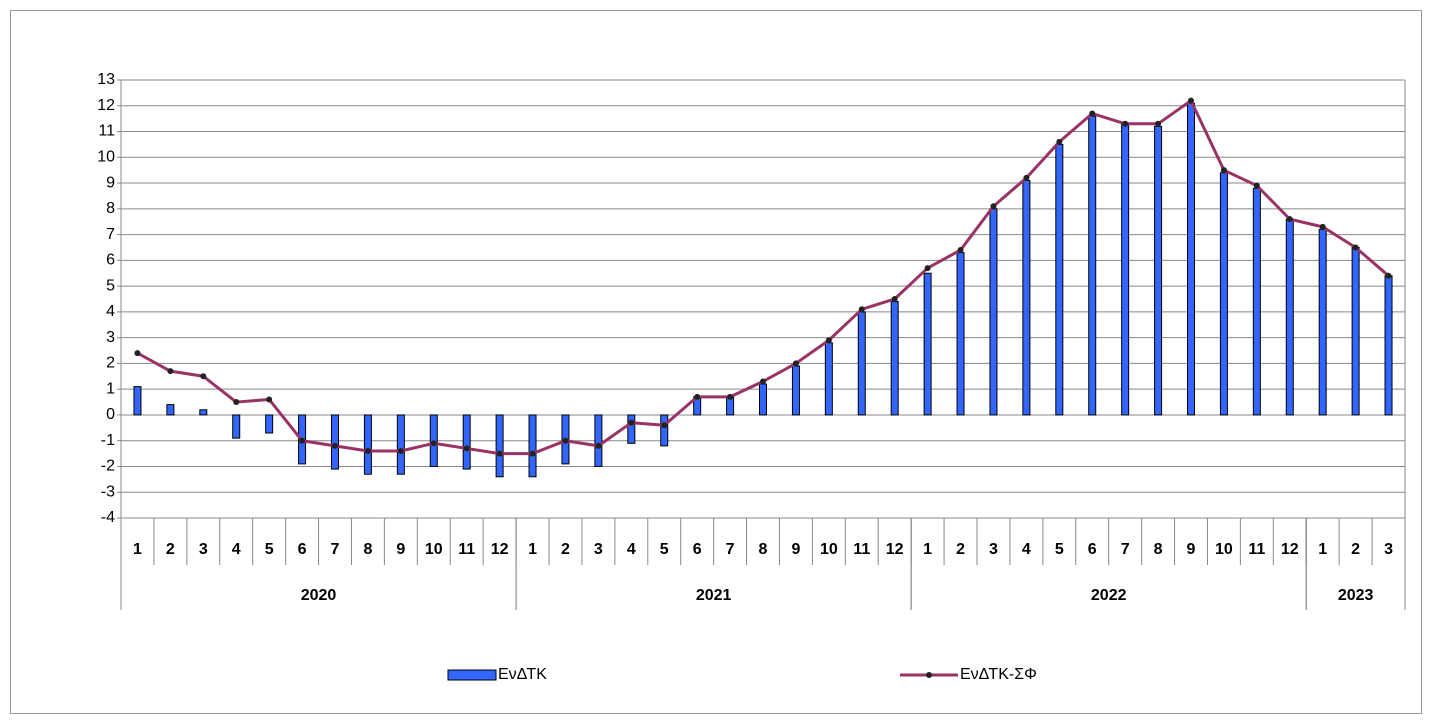 The width and height of the screenshot is (1432, 724). What do you see at coordinates (108, 491) in the screenshot?
I see `y-tick-label: -3` at bounding box center [108, 491].